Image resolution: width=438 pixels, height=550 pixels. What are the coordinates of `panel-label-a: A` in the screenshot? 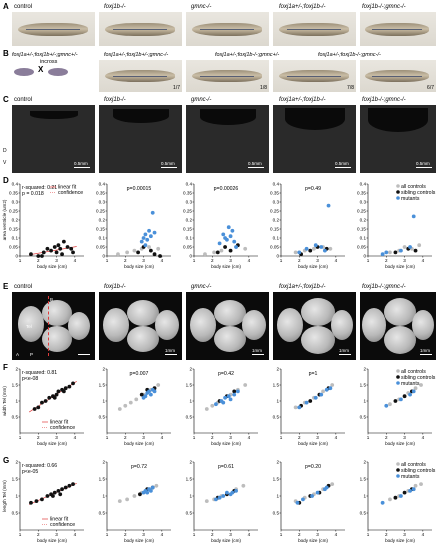 It's located at (6, 6).